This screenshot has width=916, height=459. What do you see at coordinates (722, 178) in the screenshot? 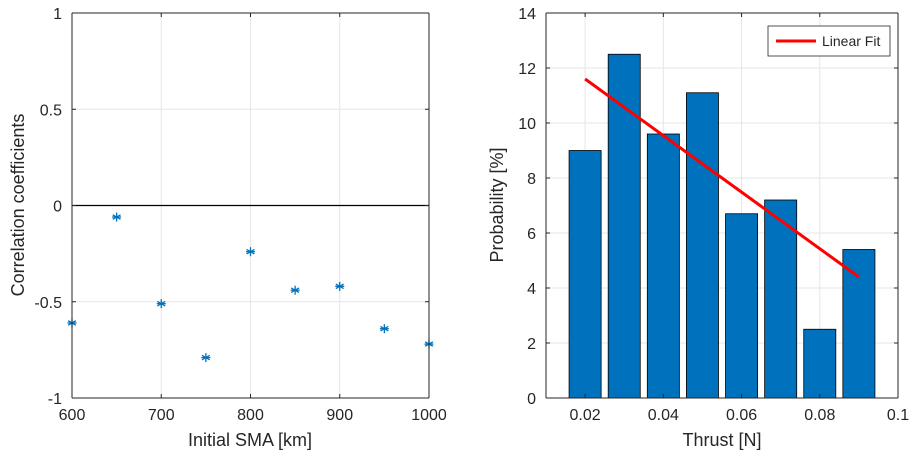
I see `linear-fit-line` at bounding box center [722, 178].